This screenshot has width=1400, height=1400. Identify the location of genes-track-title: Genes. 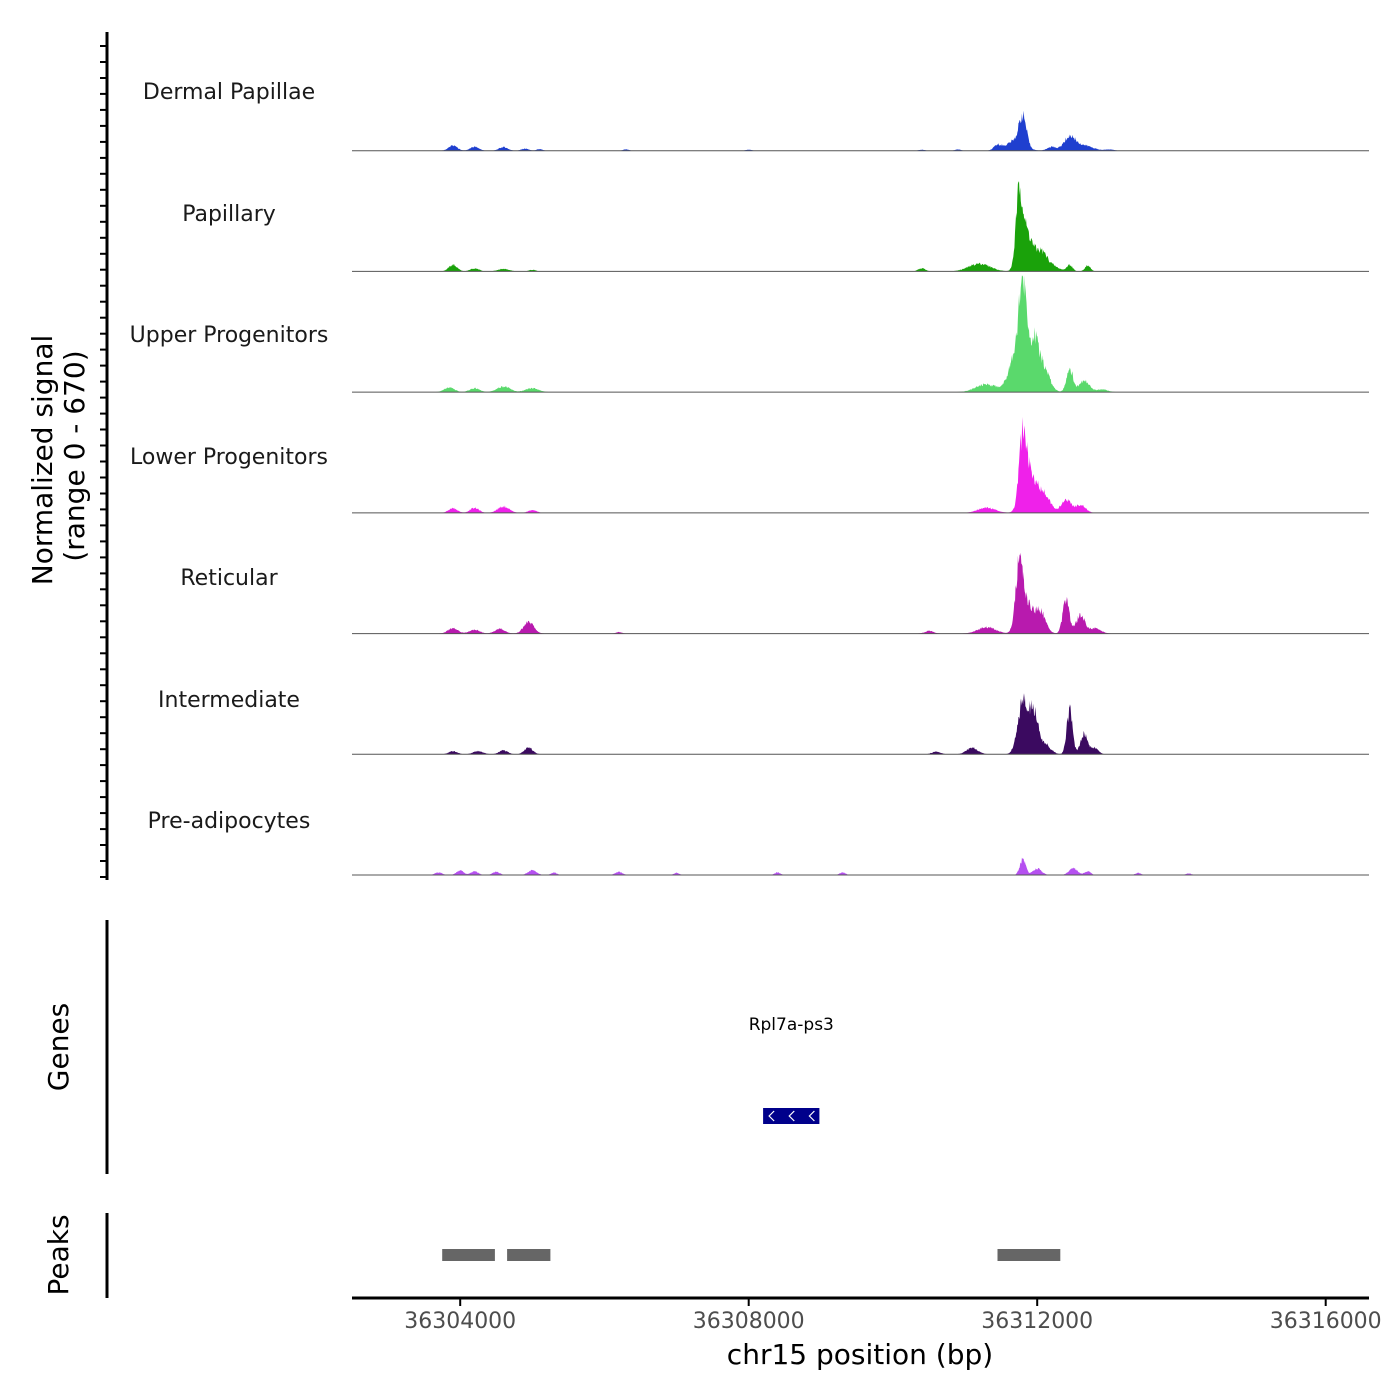
(58, 1047).